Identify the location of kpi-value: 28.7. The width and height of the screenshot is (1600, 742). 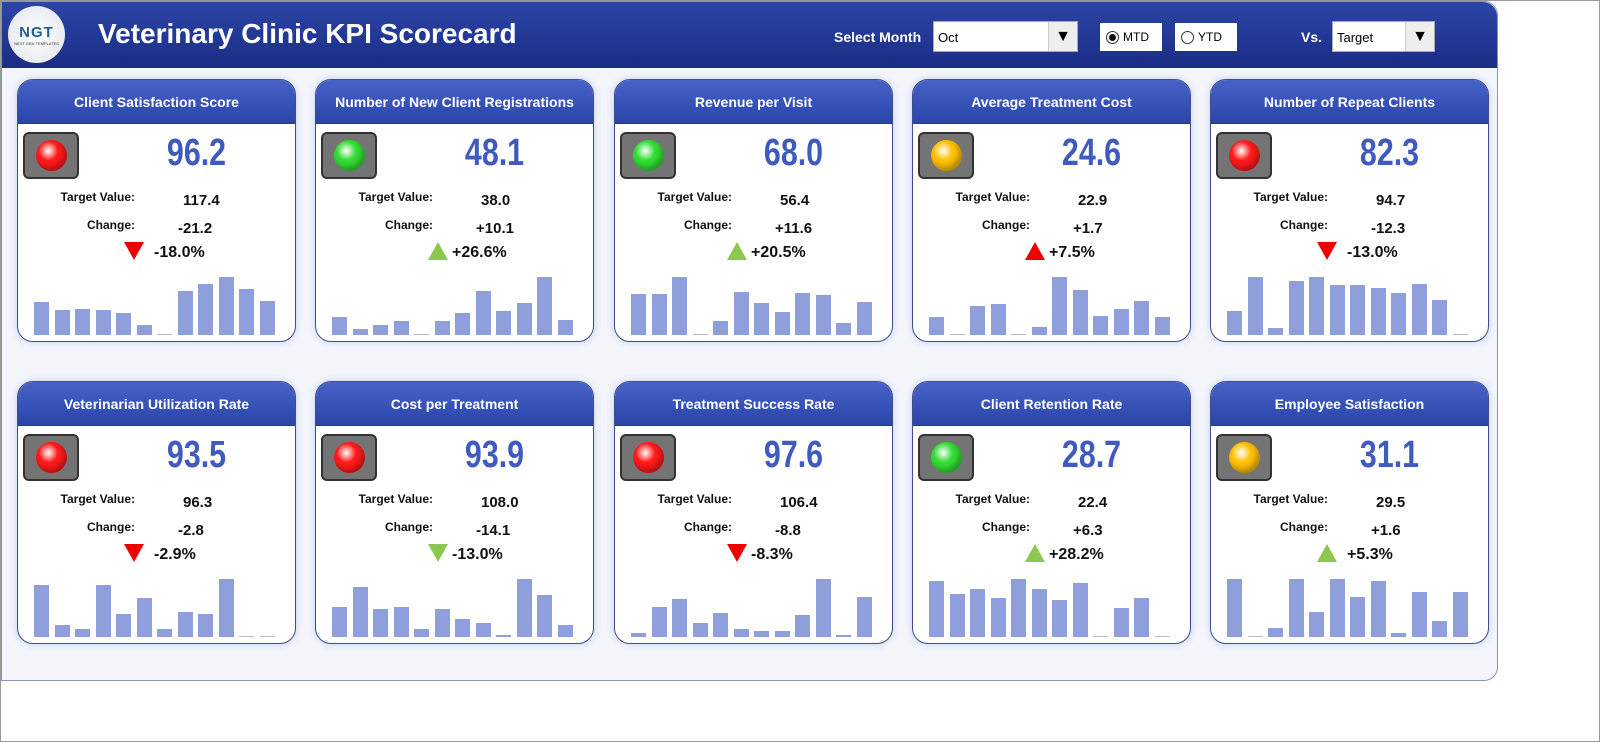
(1091, 455).